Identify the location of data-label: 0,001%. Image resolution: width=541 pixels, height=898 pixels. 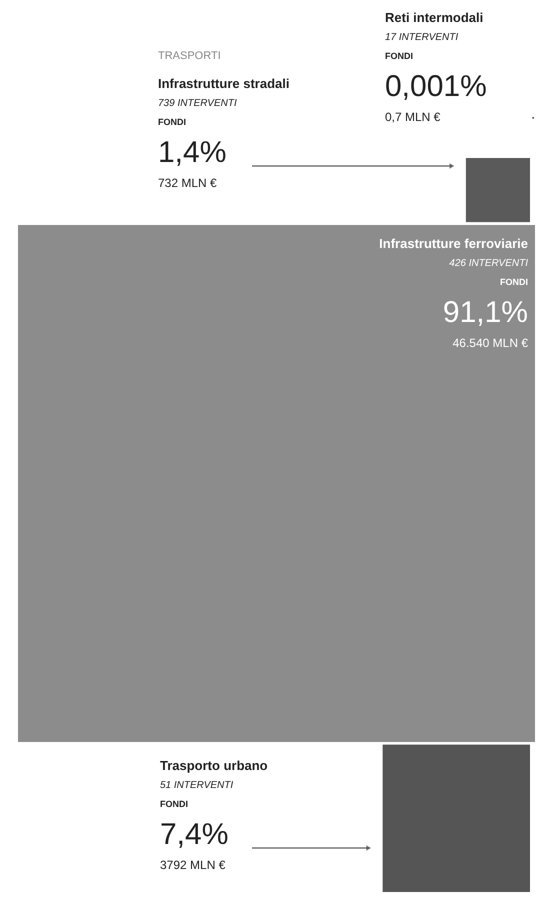
(436, 86).